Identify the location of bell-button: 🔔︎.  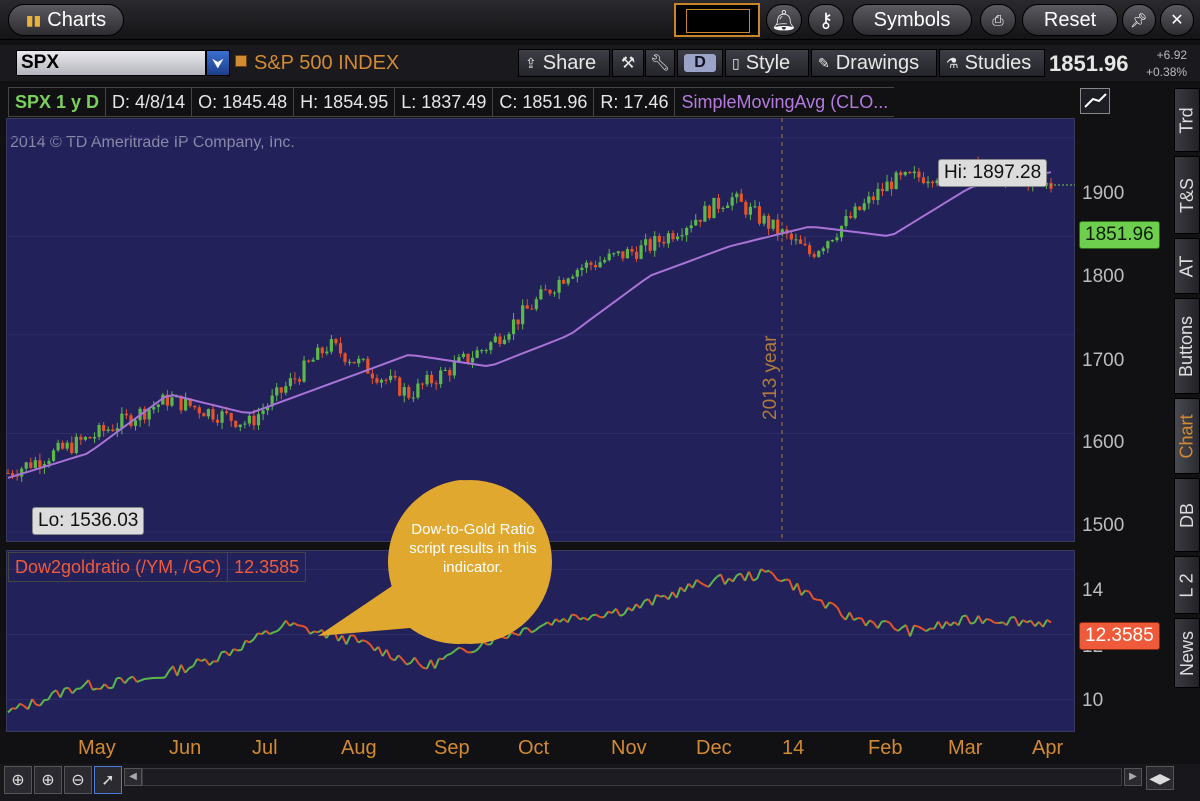
(784, 20).